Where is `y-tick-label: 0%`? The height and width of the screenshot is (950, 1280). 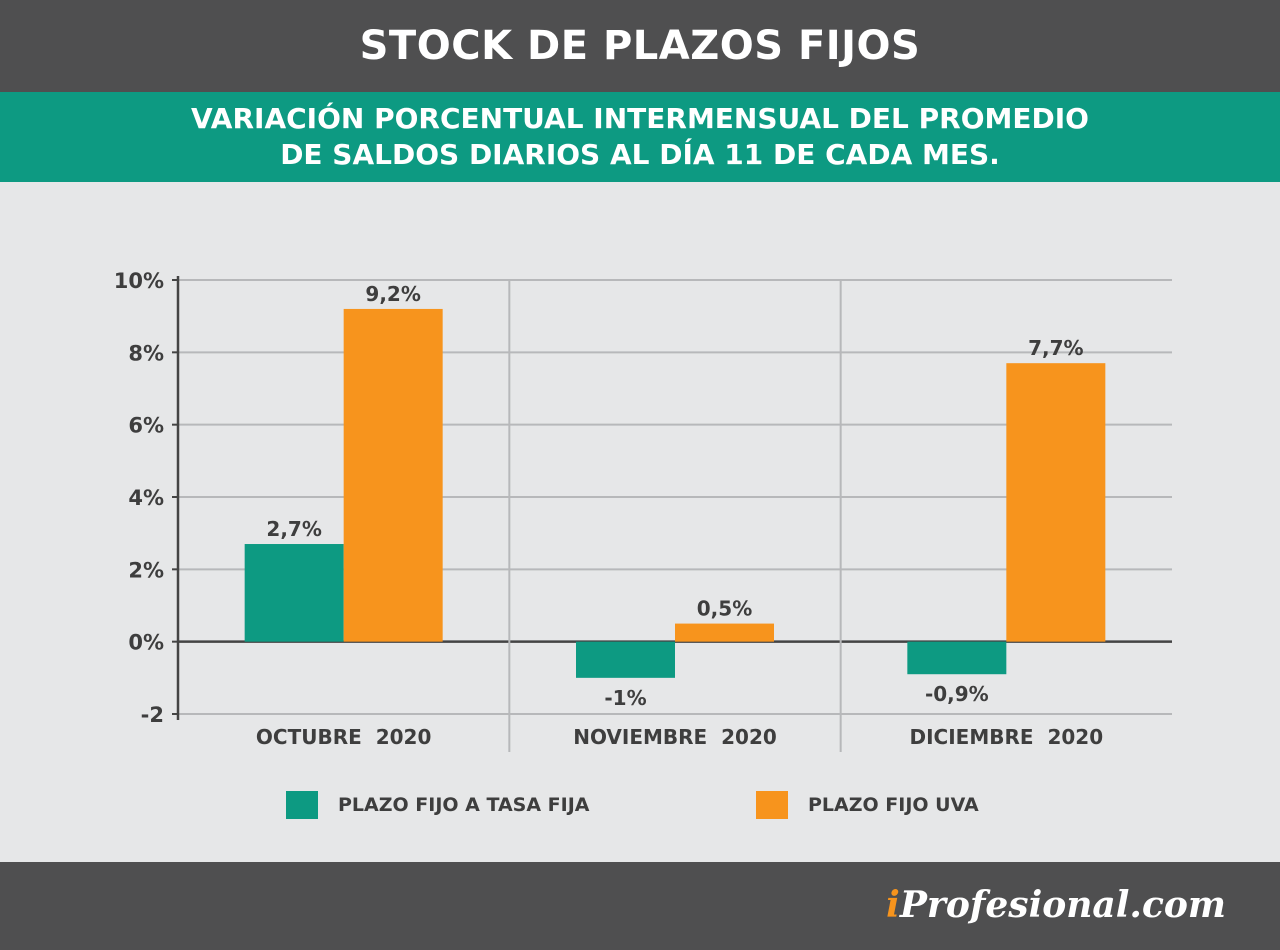
y-tick-label: 0% is located at coordinates (146, 643).